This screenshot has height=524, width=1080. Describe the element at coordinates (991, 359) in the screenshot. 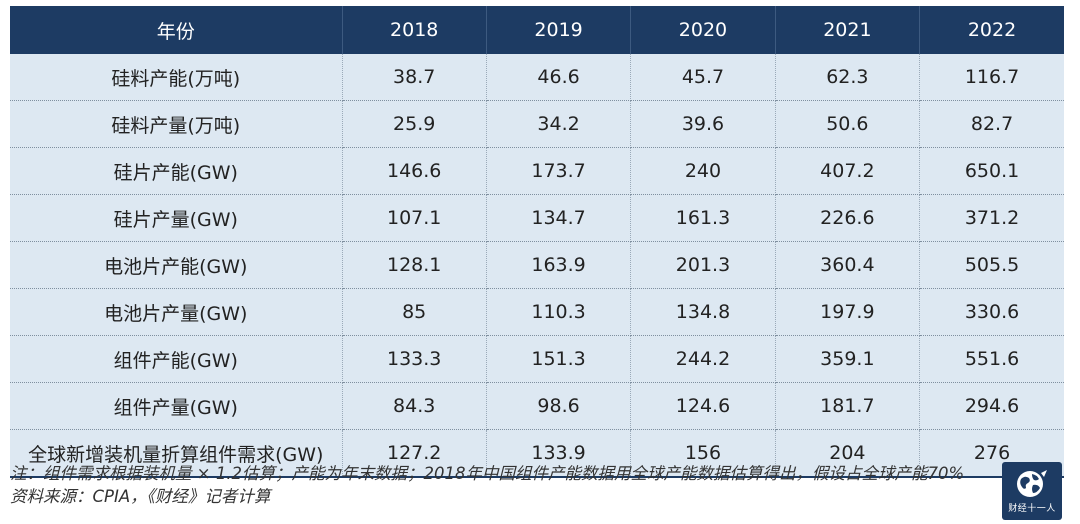

I see `table-cell: 551.6` at that location.